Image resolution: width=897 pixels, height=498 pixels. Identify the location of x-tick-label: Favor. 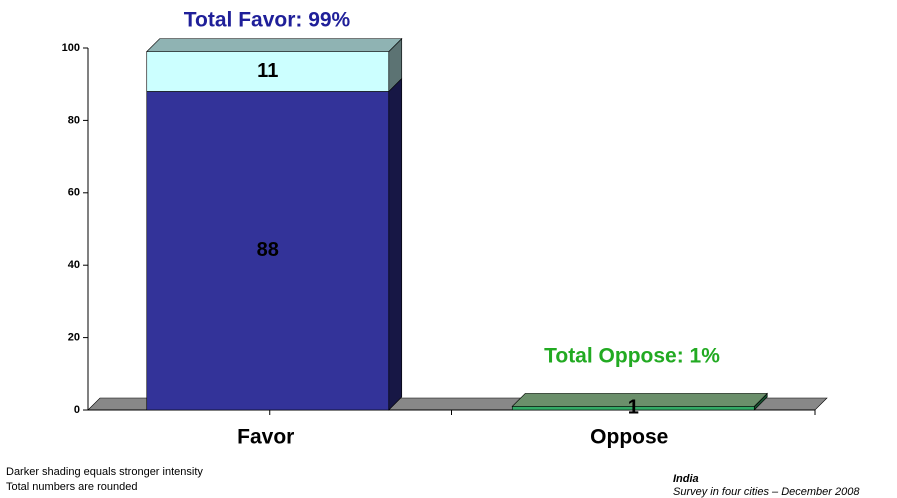
(265, 437).